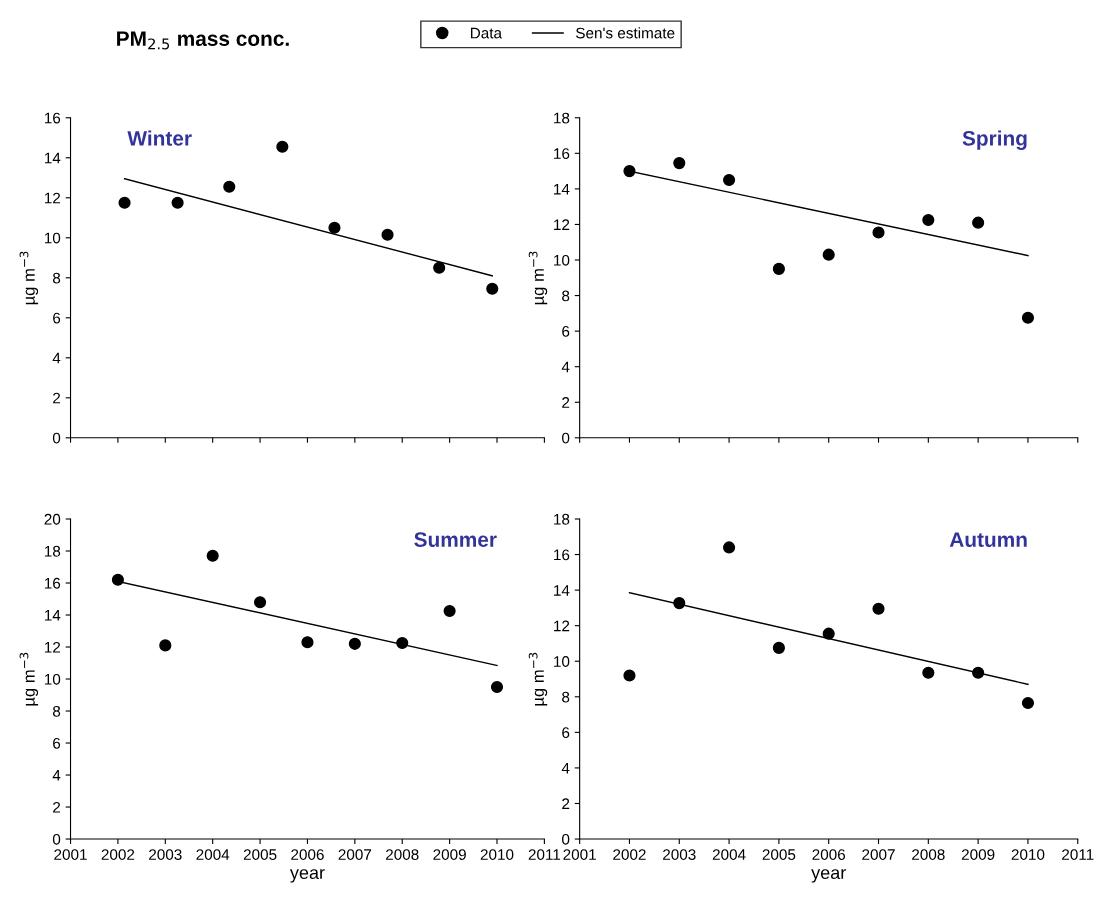 This screenshot has height=899, width=1102. I want to click on text: PM$_{2.5}$ mass conc., so click(203, 40).